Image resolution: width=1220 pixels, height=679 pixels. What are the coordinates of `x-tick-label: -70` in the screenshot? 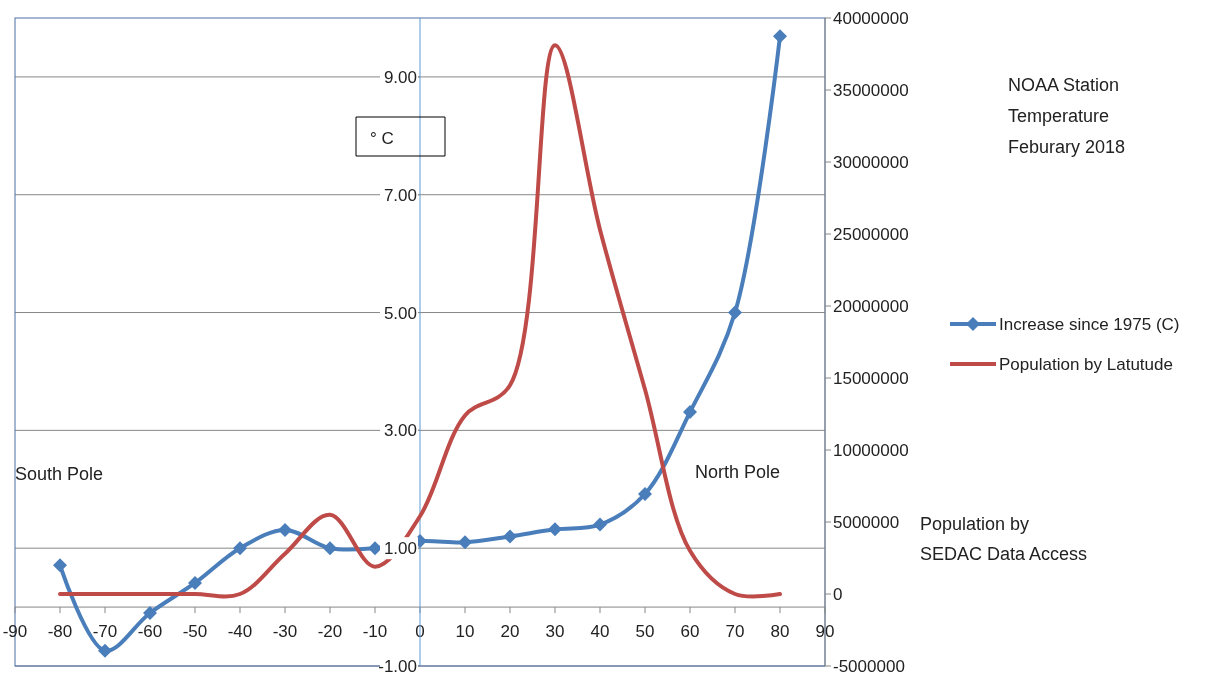 It's located at (105, 632).